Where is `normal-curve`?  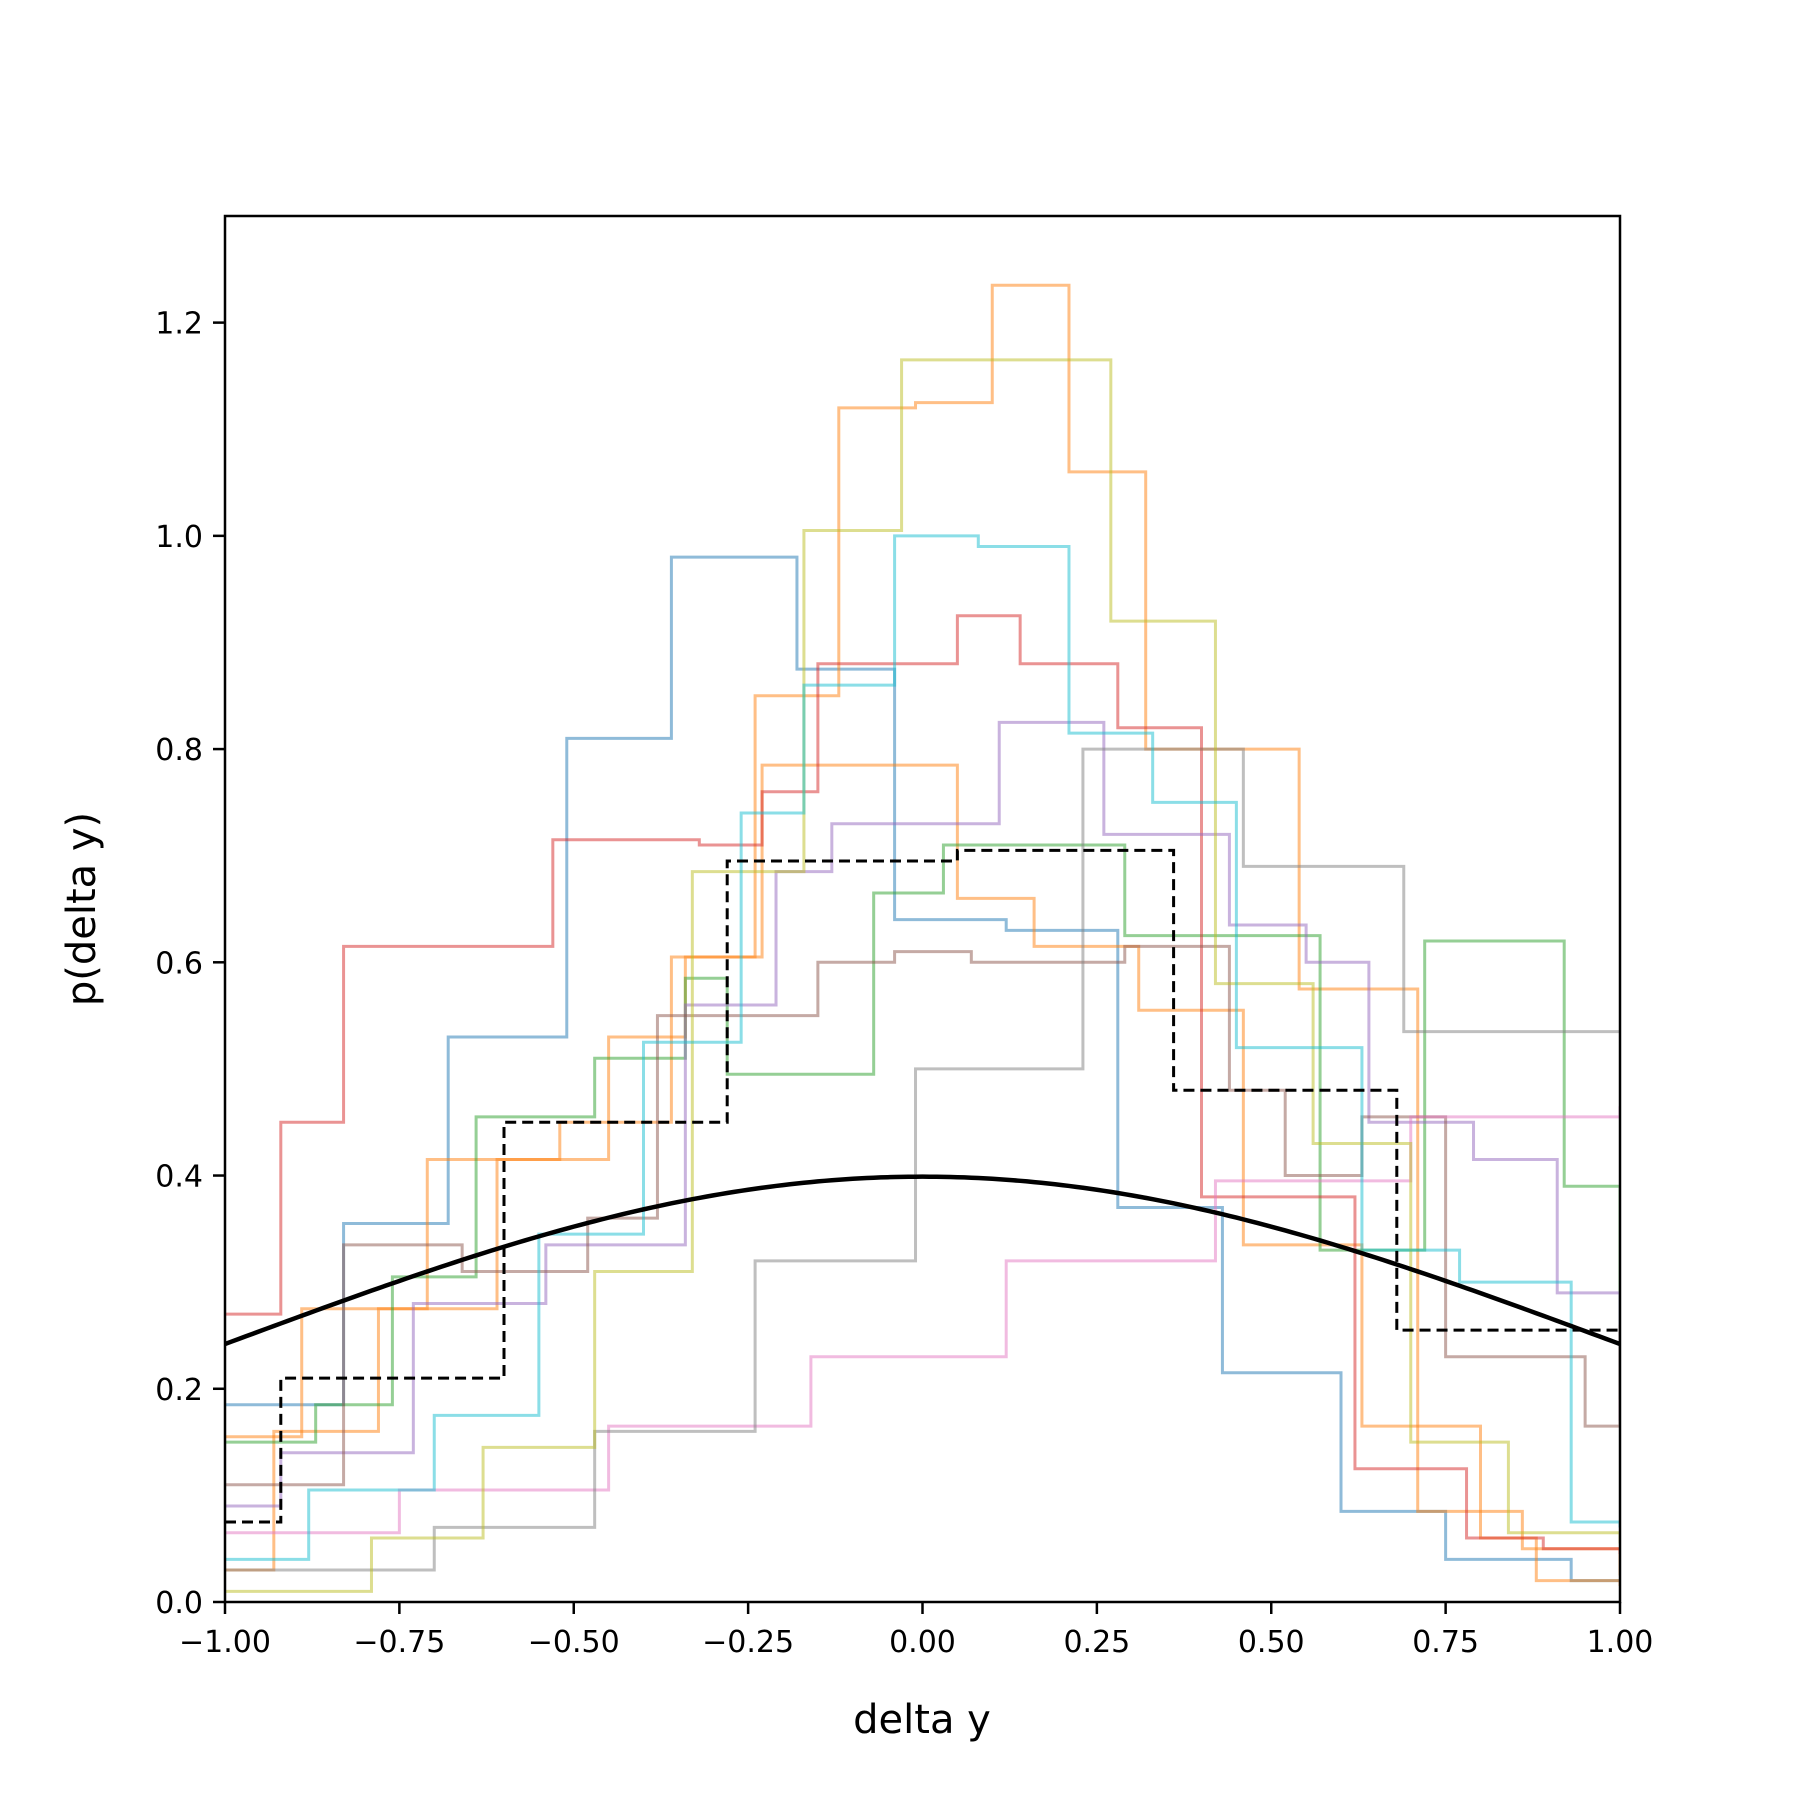
normal-curve is located at coordinates (922, 1260).